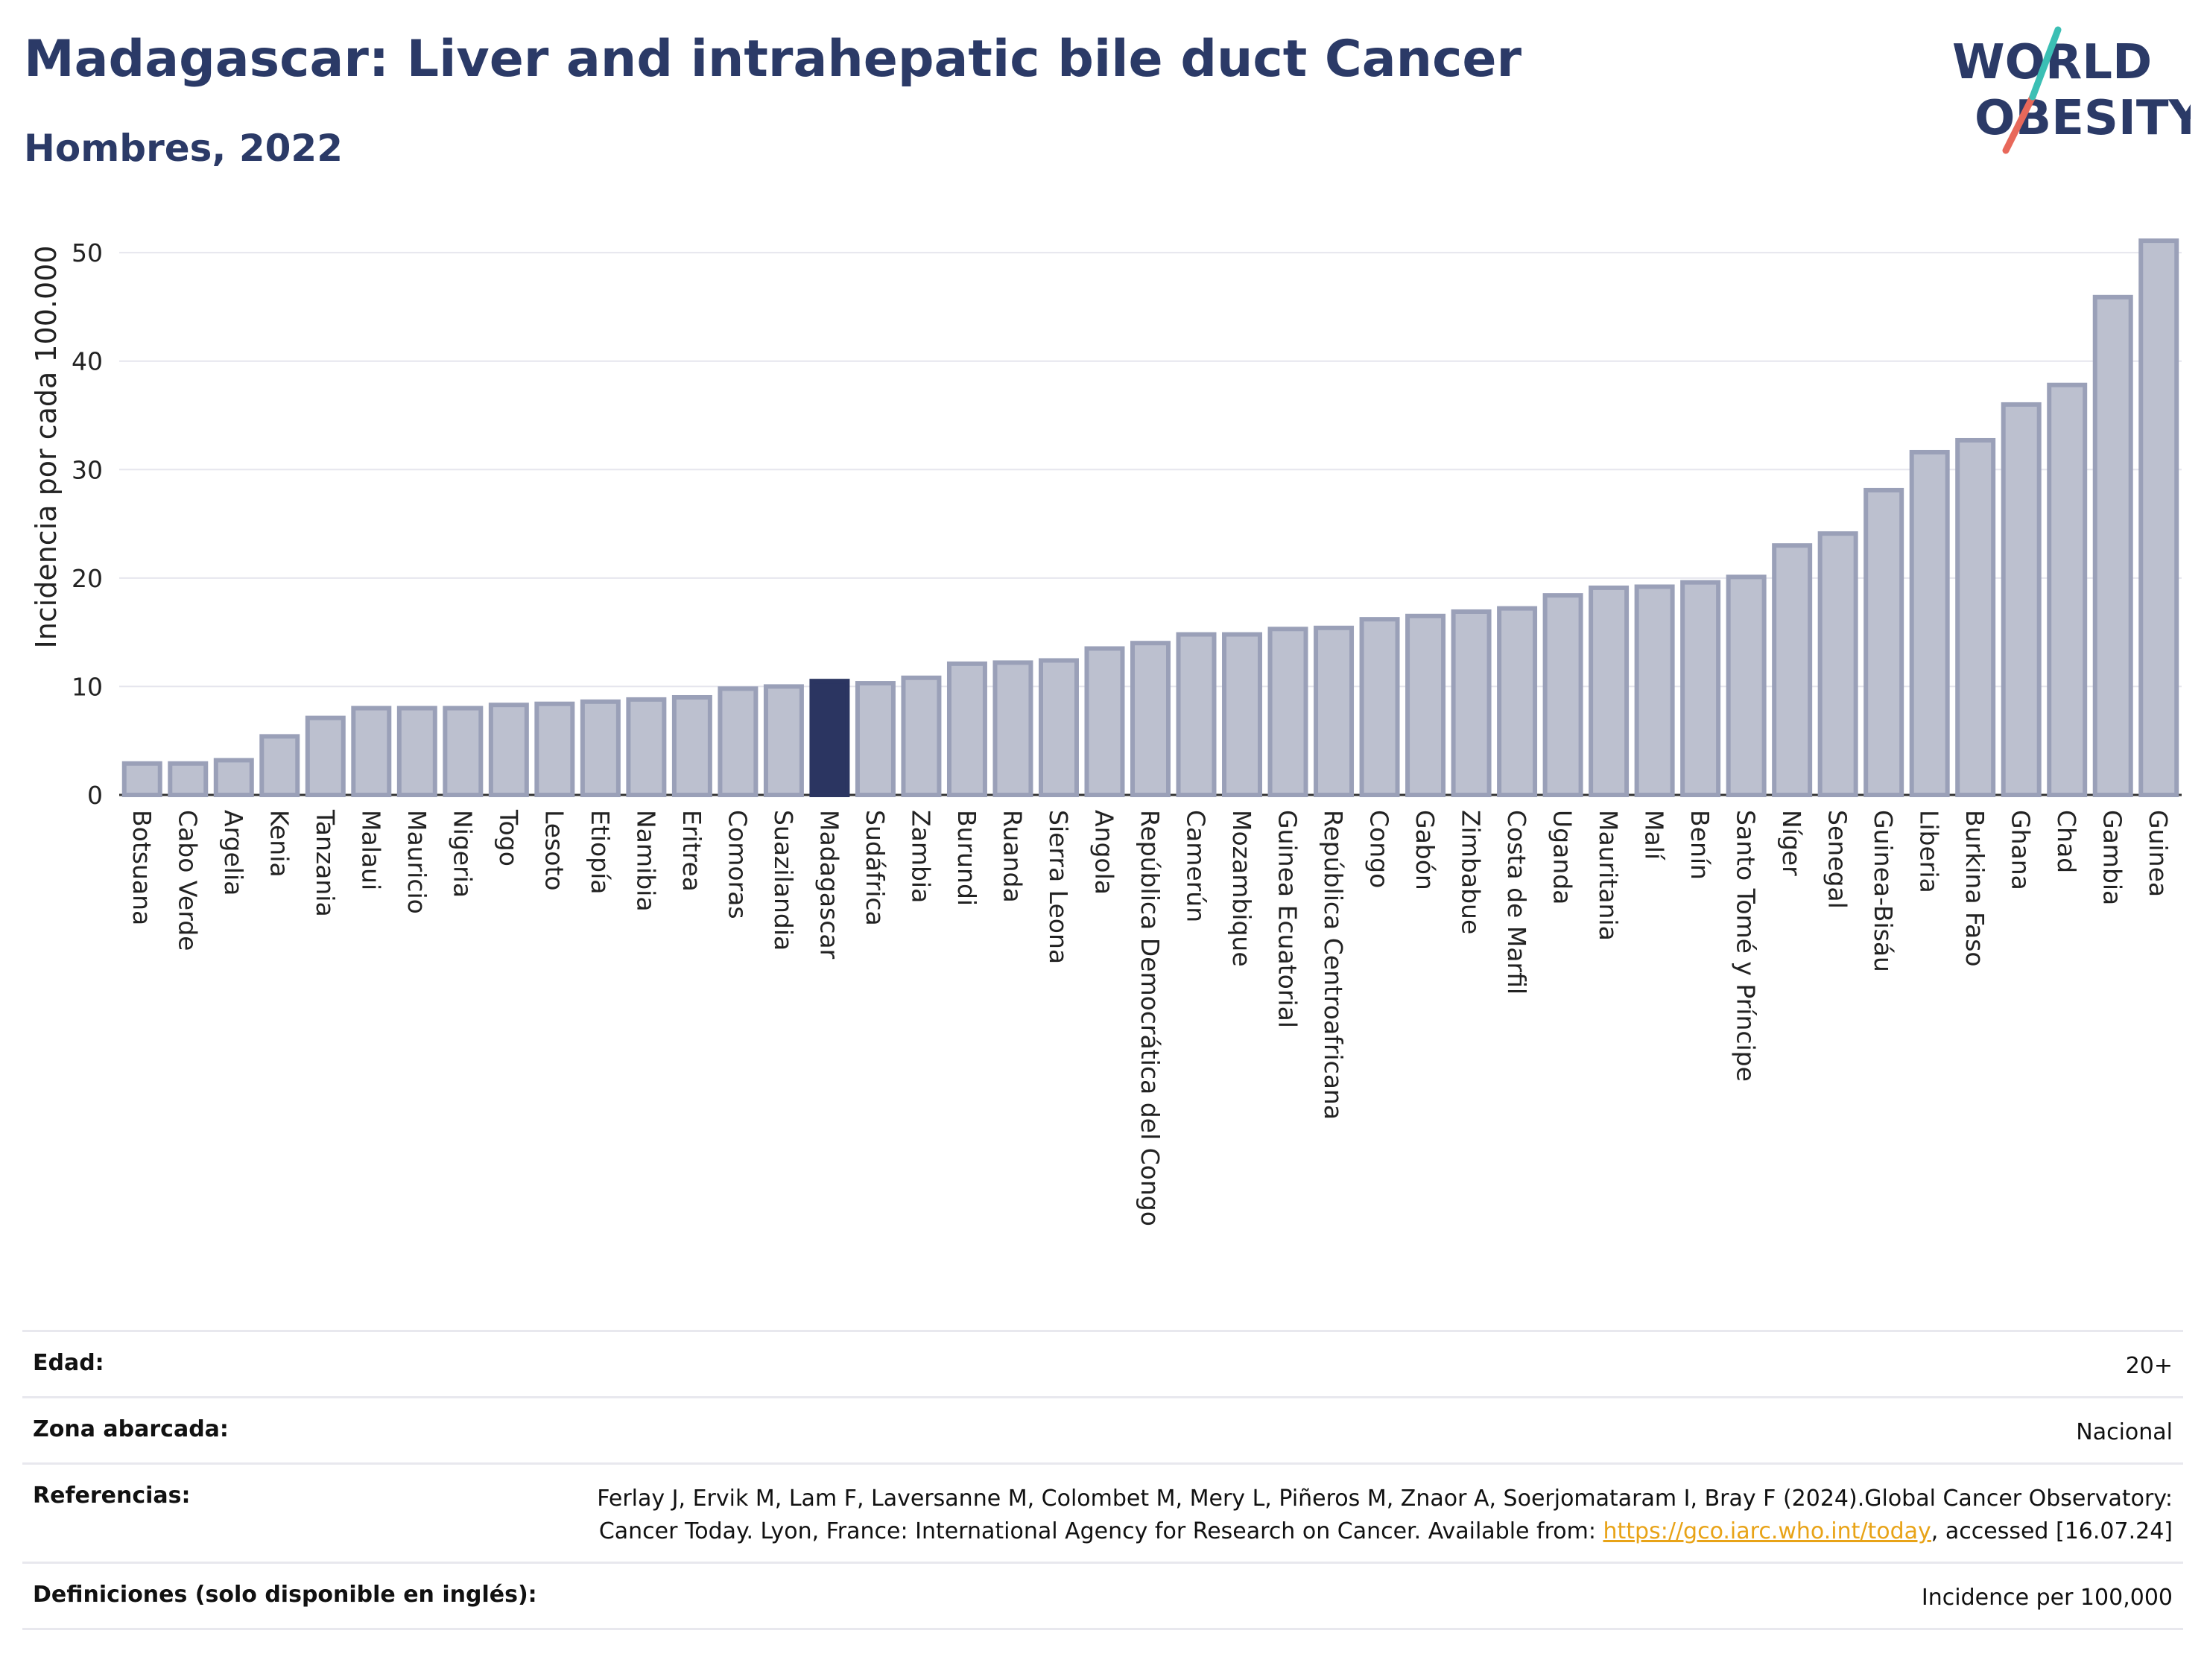 The image size is (2204, 1680). What do you see at coordinates (1471, 703) in the screenshot?
I see `bar-zimbabue` at bounding box center [1471, 703].